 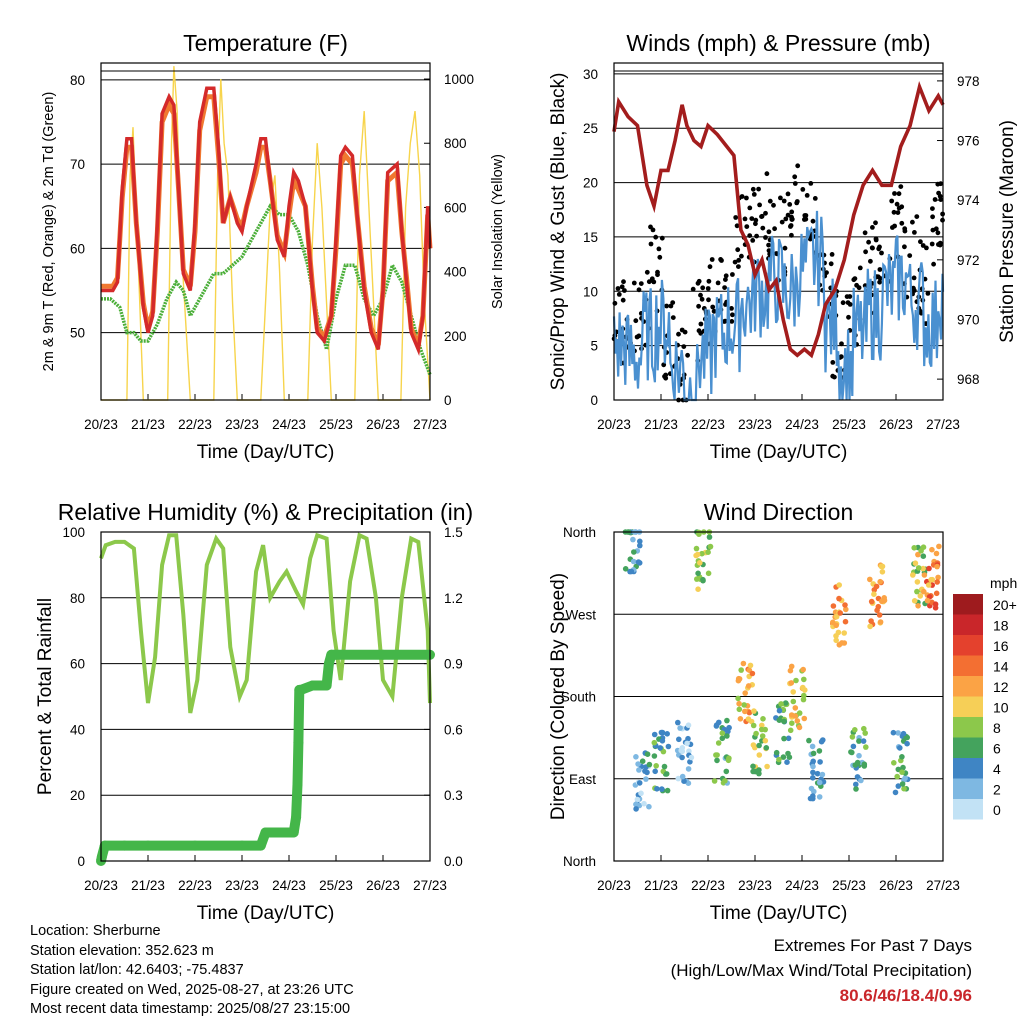 What do you see at coordinates (242, 885) in the screenshot?
I see `x-tick-label: 23/23` at bounding box center [242, 885].